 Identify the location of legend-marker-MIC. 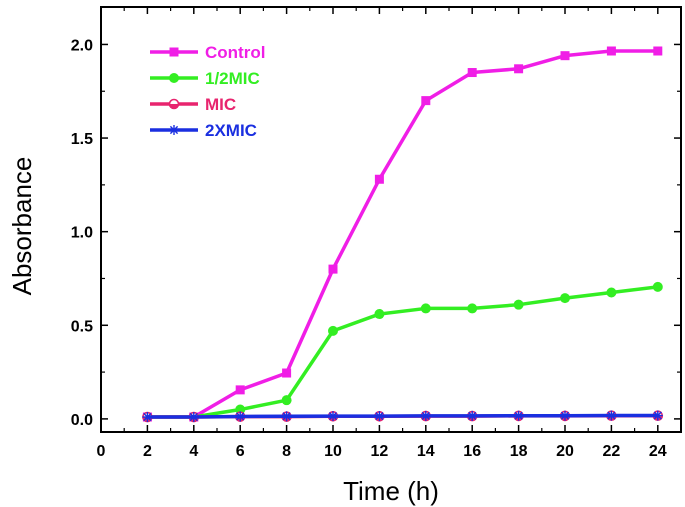
(174, 104).